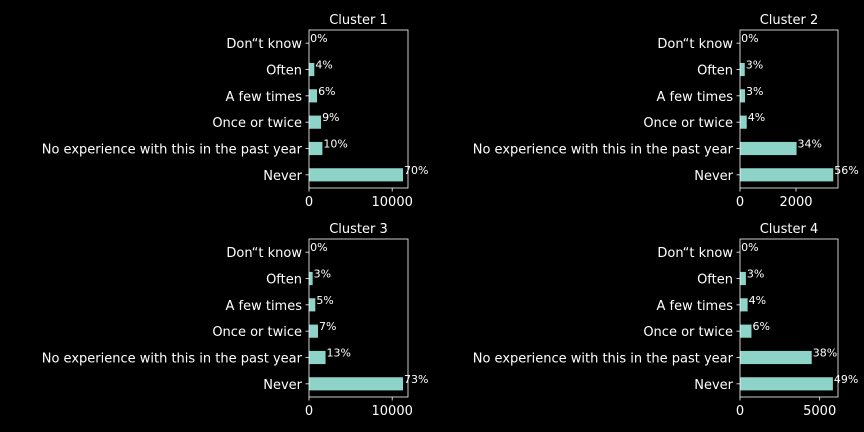 This screenshot has height=432, width=864. I want to click on percent-label: 56%, so click(846, 170).